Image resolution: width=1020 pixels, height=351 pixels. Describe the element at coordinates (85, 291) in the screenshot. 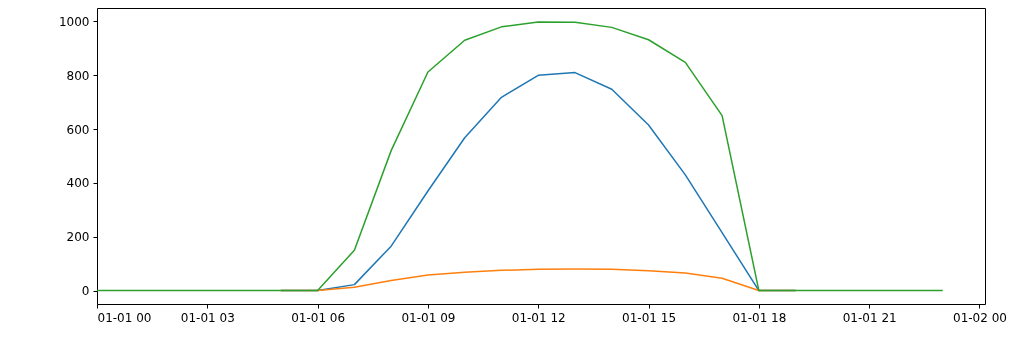

I see `y-tick-label: 0` at that location.